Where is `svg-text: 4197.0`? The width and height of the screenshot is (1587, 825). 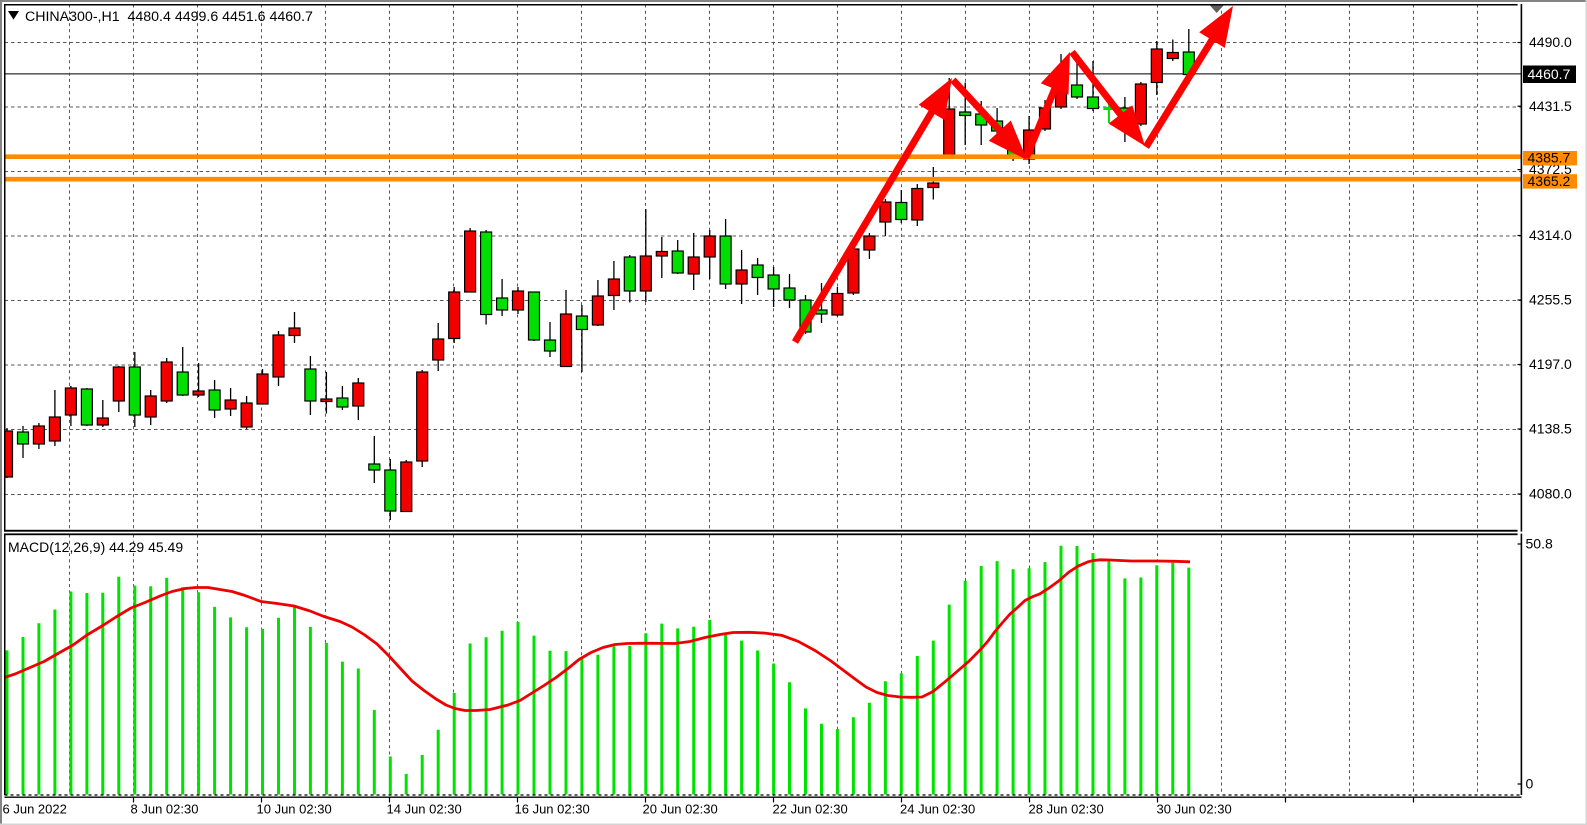
svg-text: 4197.0 is located at coordinates (1550, 364).